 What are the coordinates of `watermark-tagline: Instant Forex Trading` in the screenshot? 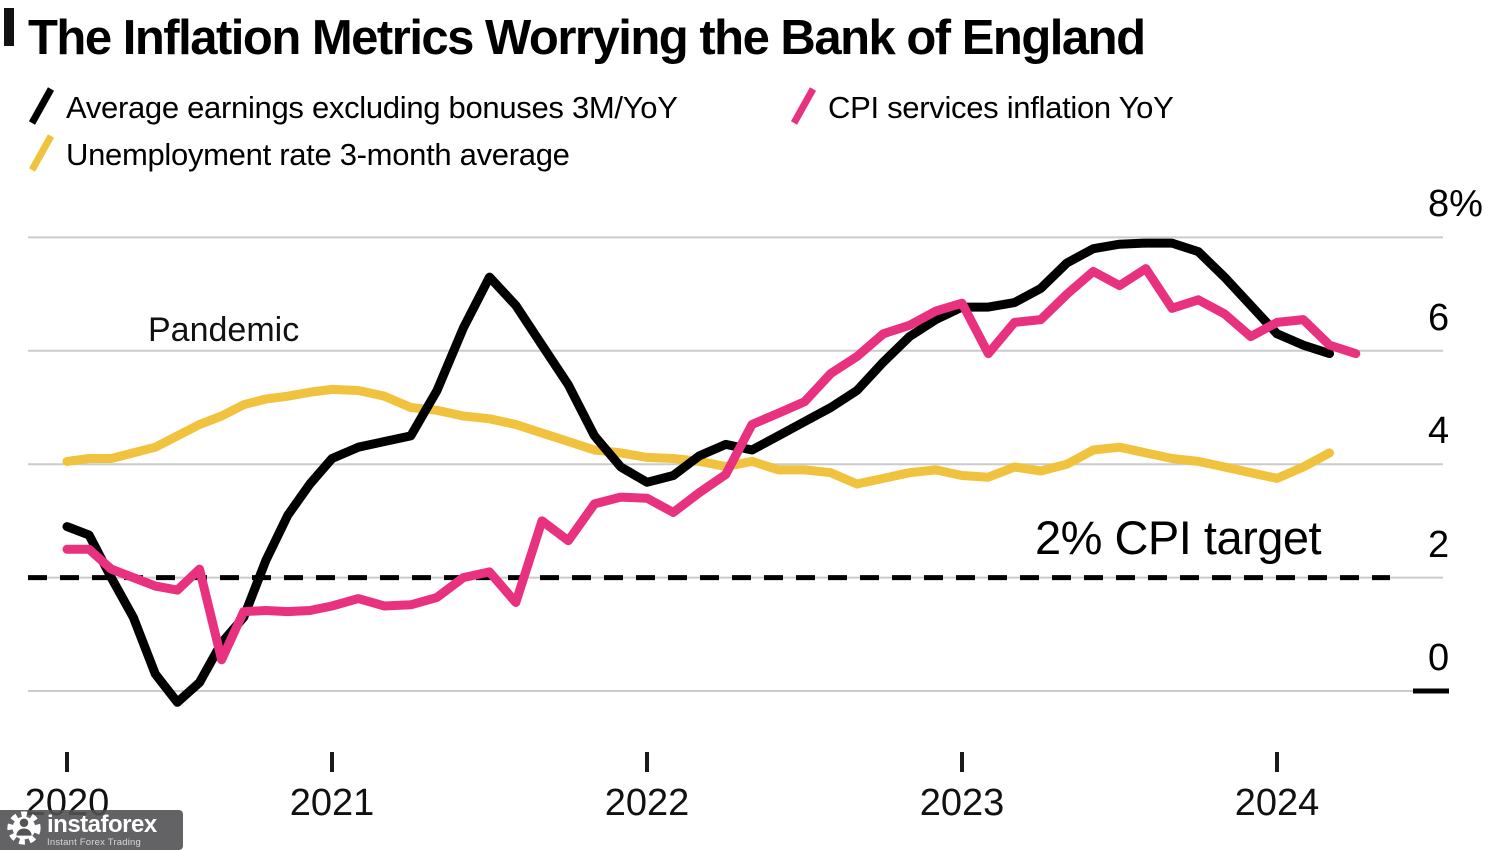 It's located at (94, 842).